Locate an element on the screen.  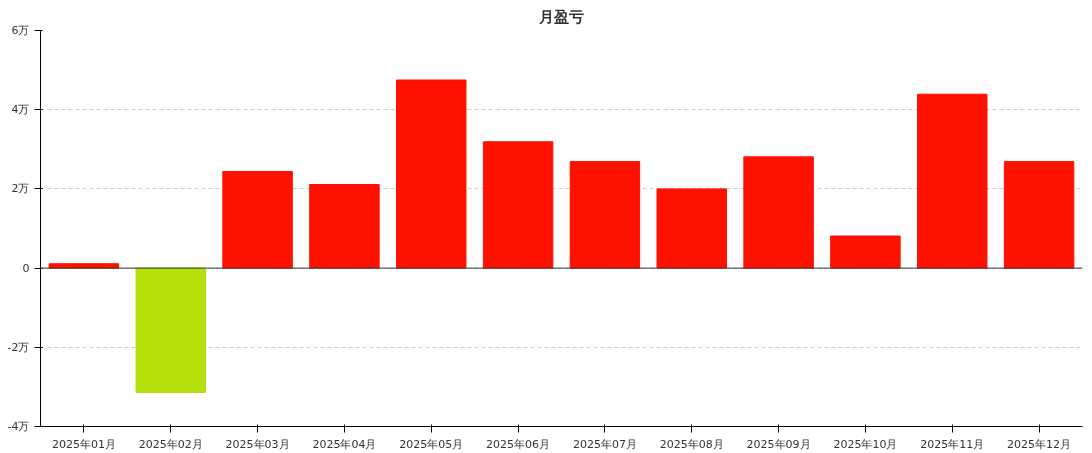
y-tick-label: 2万 is located at coordinates (20, 189).